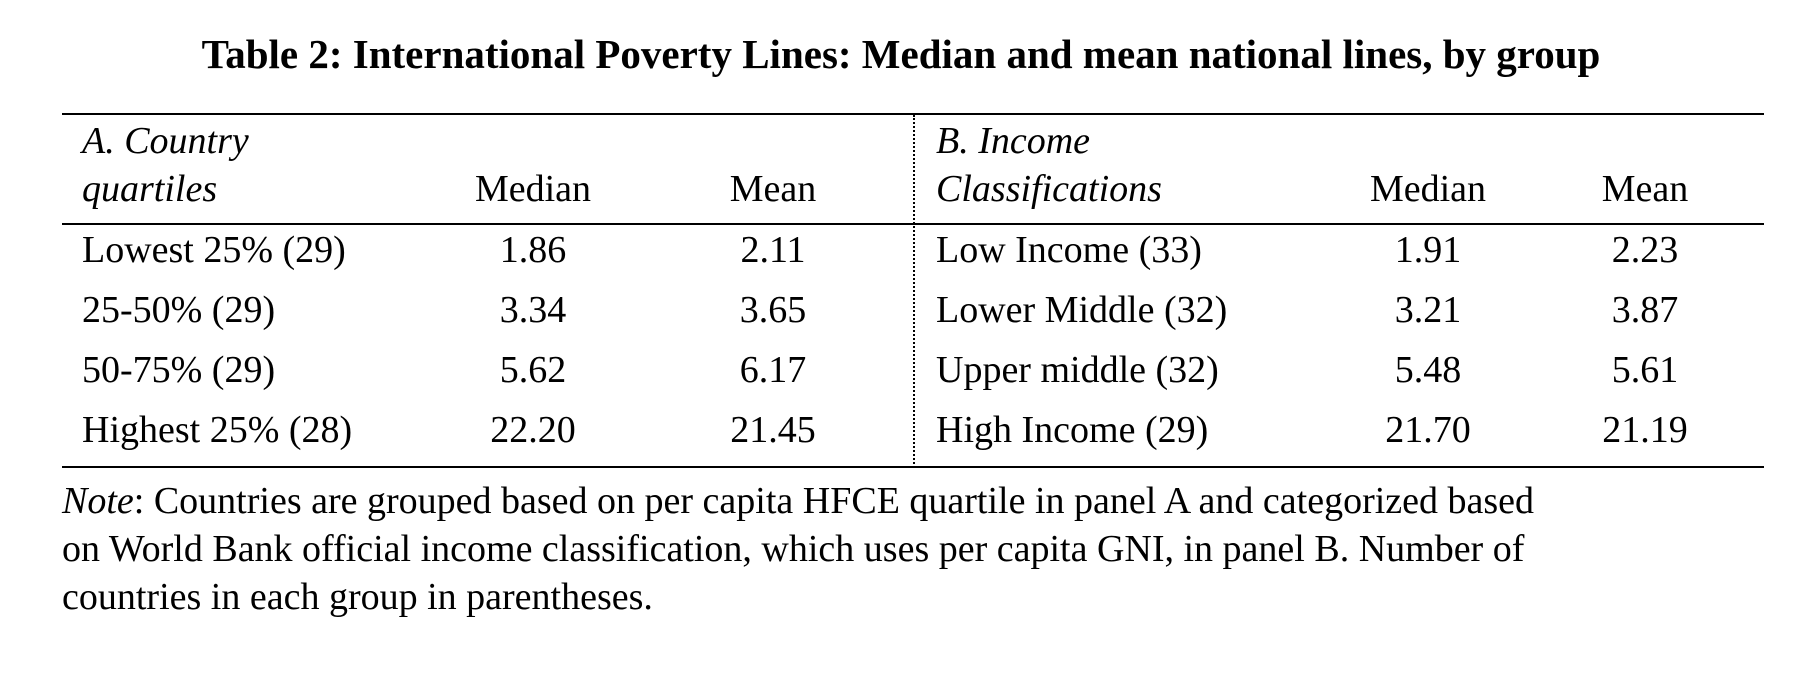  I want to click on table-cell-a-median: 3.34, so click(533, 310).